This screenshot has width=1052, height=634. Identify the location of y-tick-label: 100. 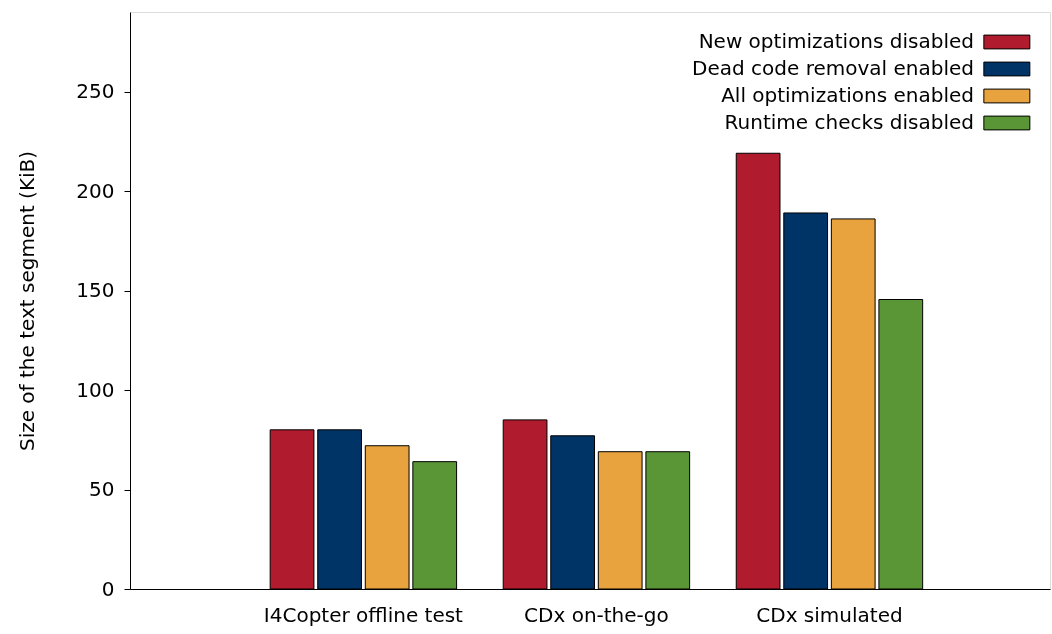
(95, 389).